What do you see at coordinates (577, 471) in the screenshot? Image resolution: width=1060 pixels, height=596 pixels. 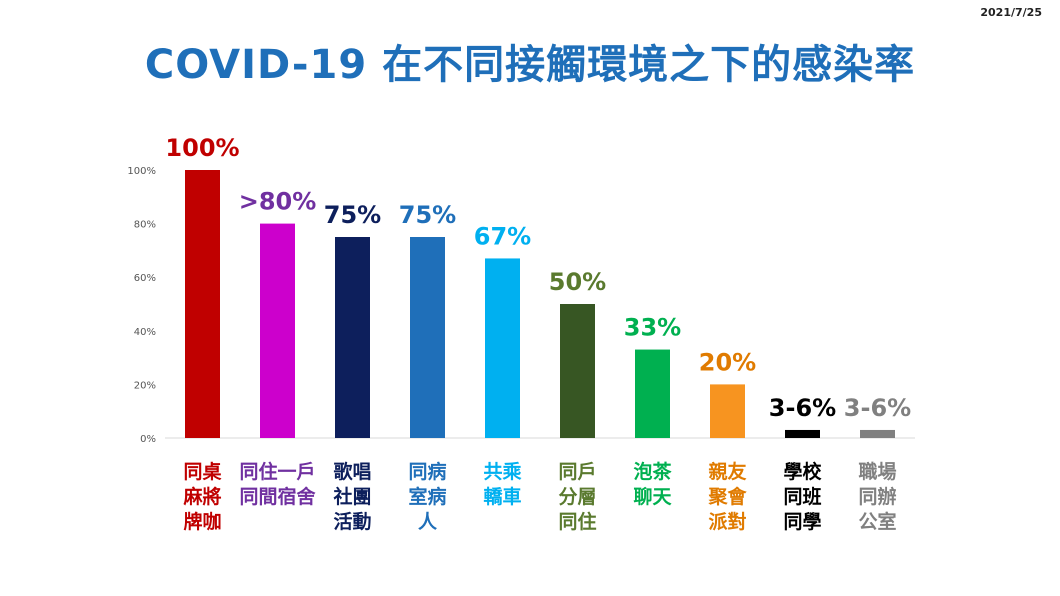 I see `category-label: 同戶` at bounding box center [577, 471].